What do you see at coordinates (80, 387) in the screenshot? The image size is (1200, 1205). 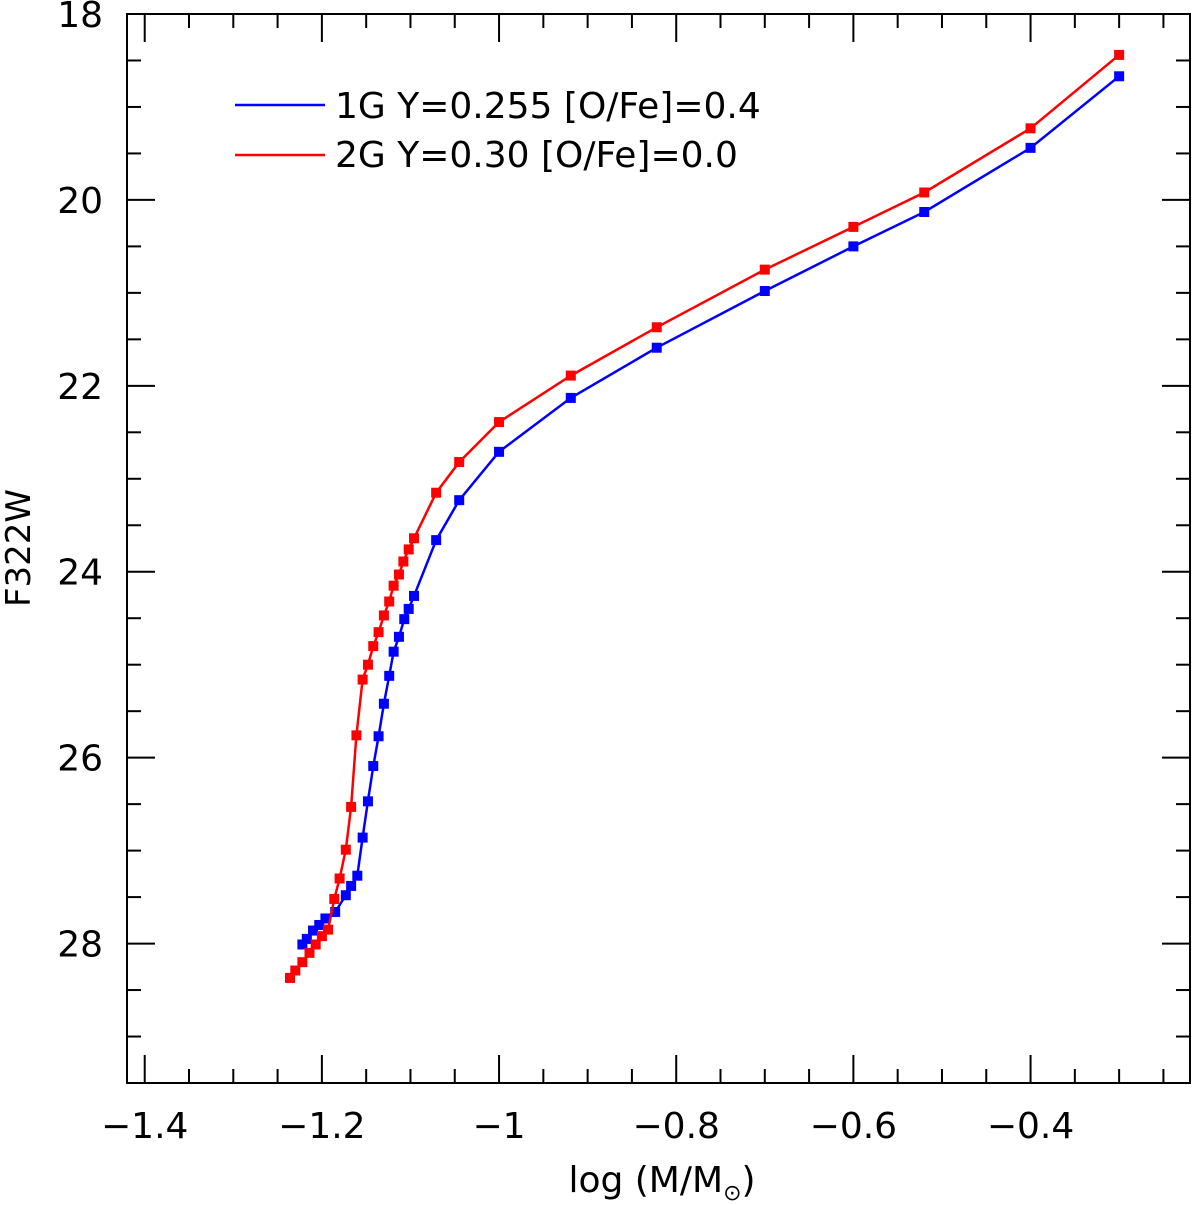 I see `y-tick-label: 22` at bounding box center [80, 387].